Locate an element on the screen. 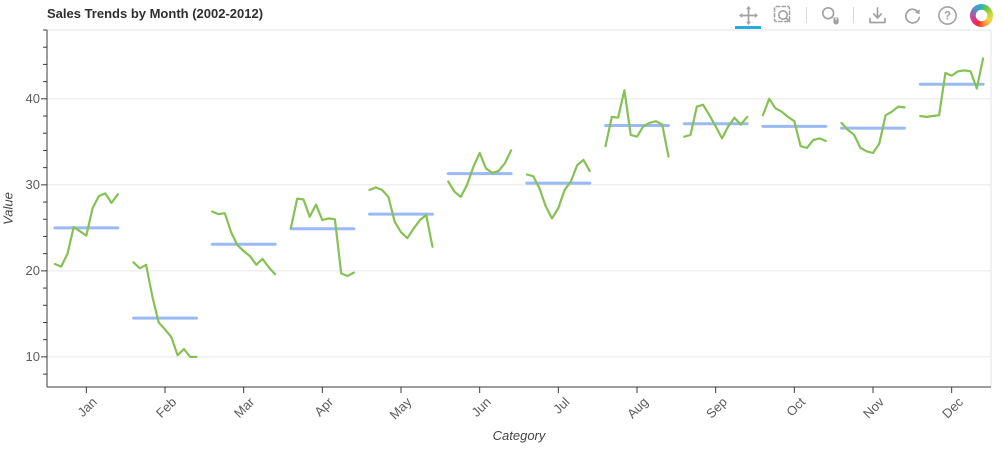 The width and height of the screenshot is (1005, 456). bokeh-logo-icon is located at coordinates (981, 15).